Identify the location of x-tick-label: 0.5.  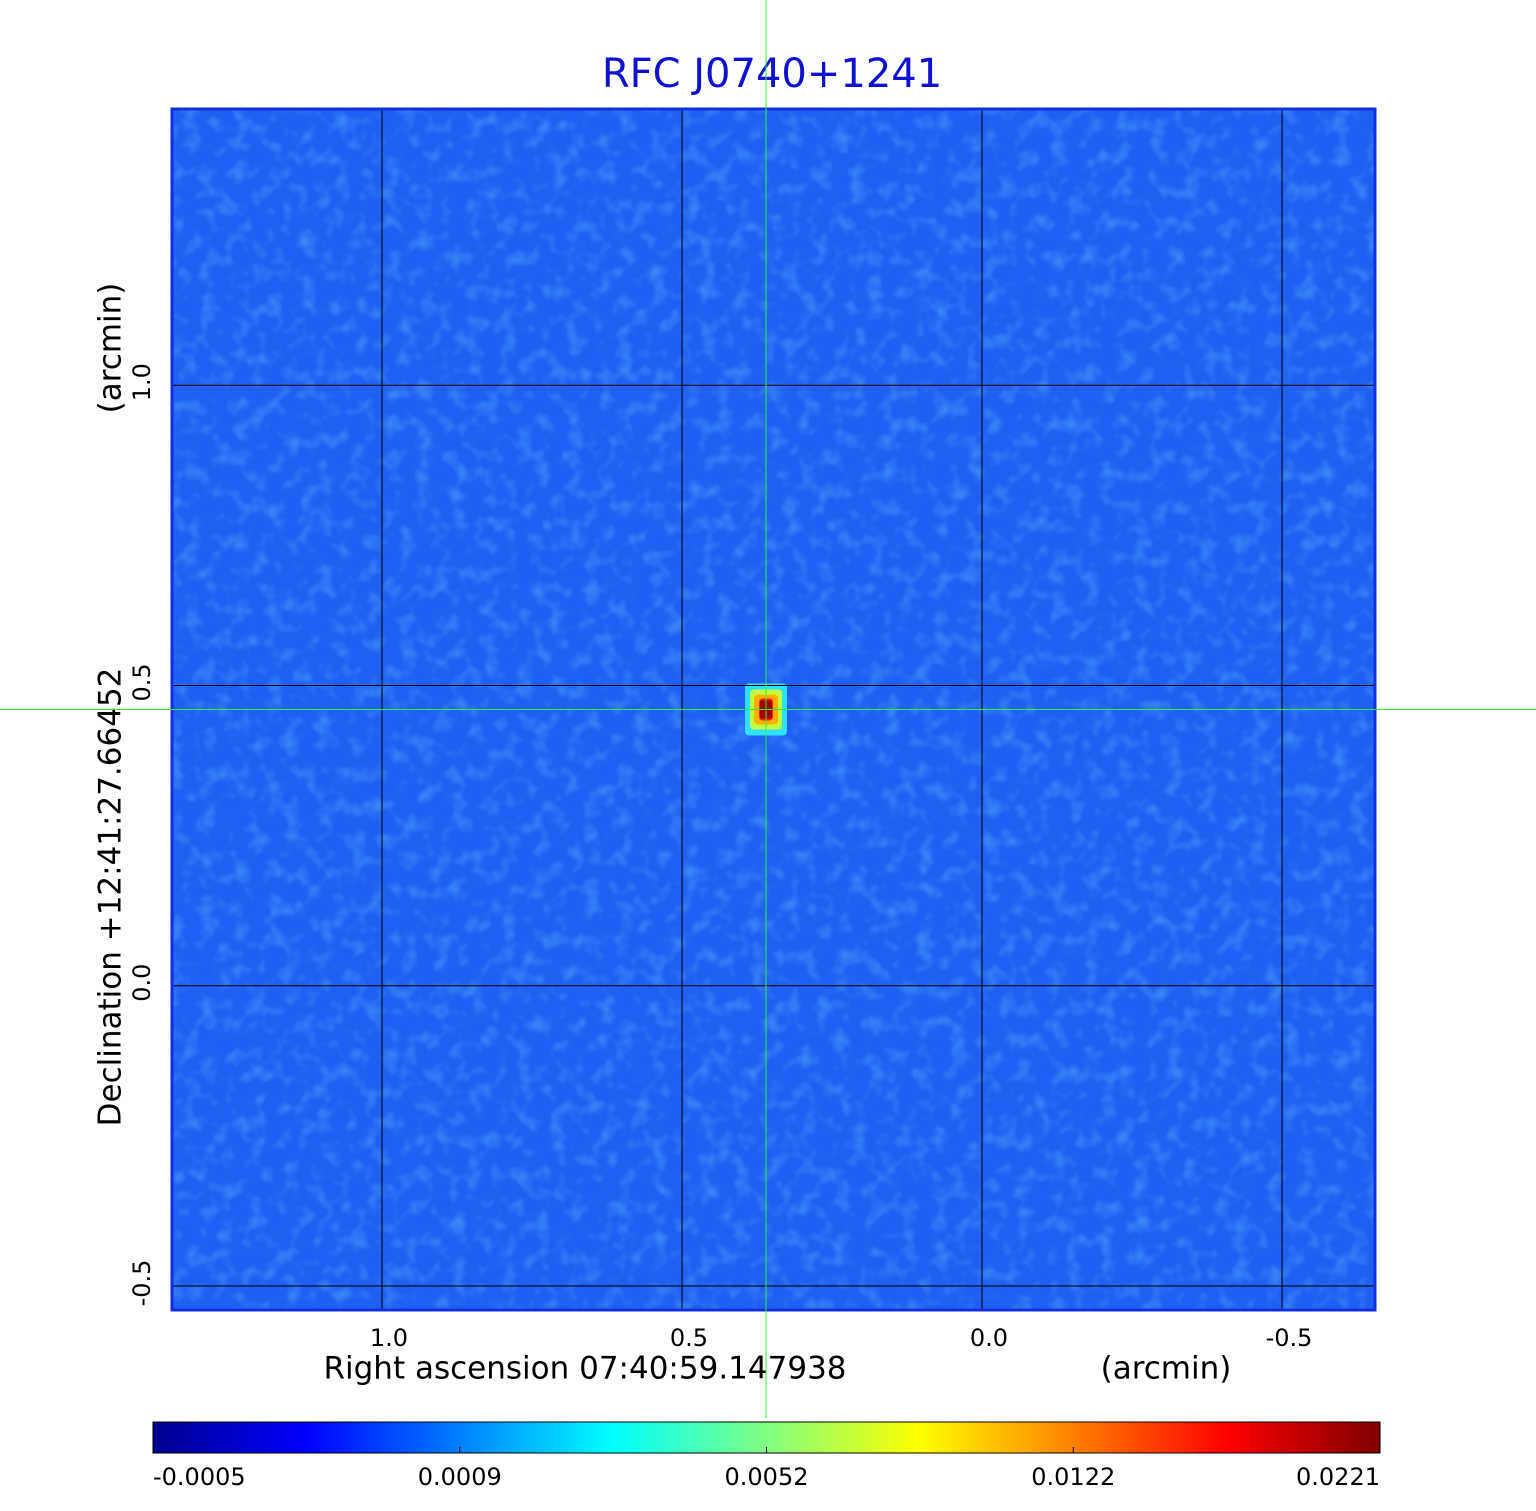
(689, 1338).